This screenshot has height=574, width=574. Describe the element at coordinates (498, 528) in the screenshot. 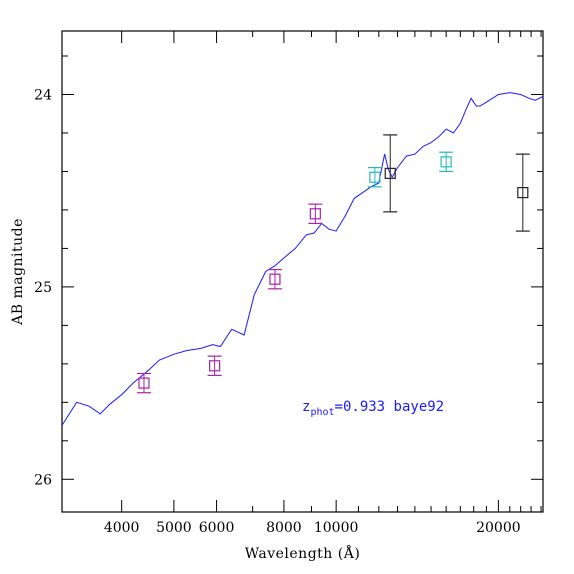

I see `x-tick-label: 20000` at that location.